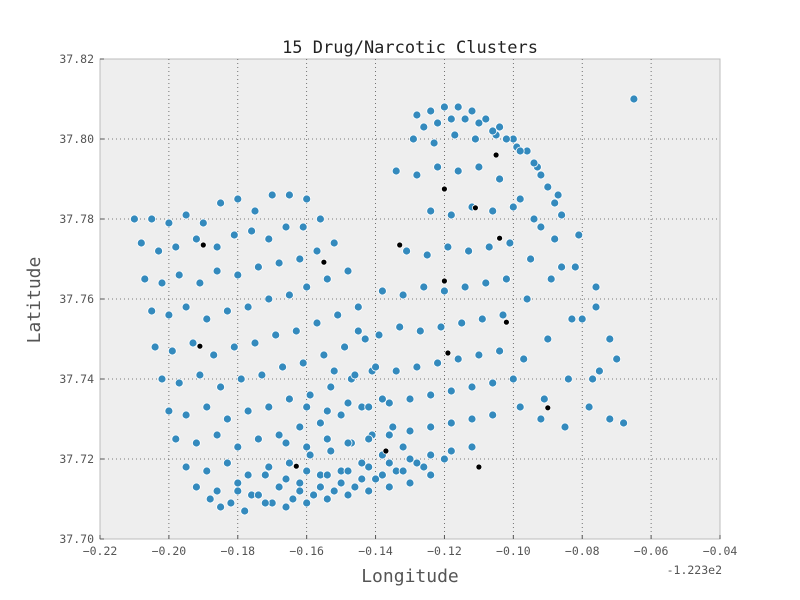 The height and width of the screenshot is (600, 800). What do you see at coordinates (651, 551) in the screenshot?
I see `x-tick-label: −0.06` at bounding box center [651, 551].